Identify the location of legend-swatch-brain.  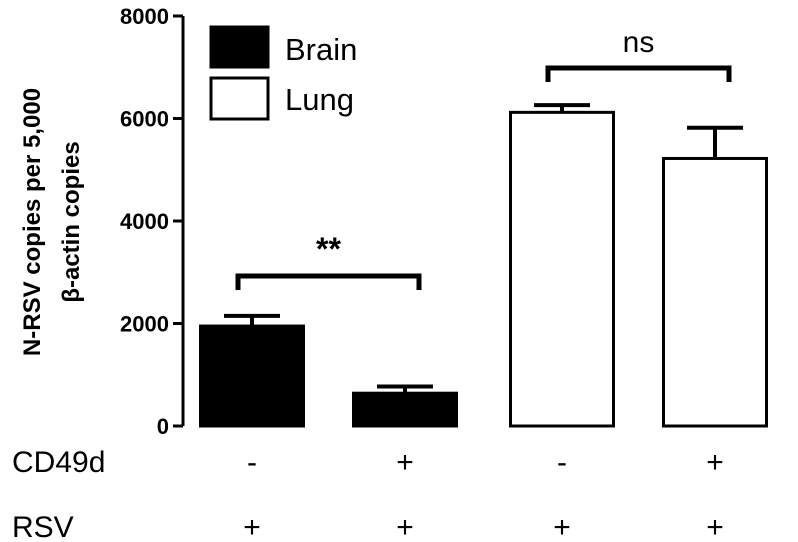
(239, 47).